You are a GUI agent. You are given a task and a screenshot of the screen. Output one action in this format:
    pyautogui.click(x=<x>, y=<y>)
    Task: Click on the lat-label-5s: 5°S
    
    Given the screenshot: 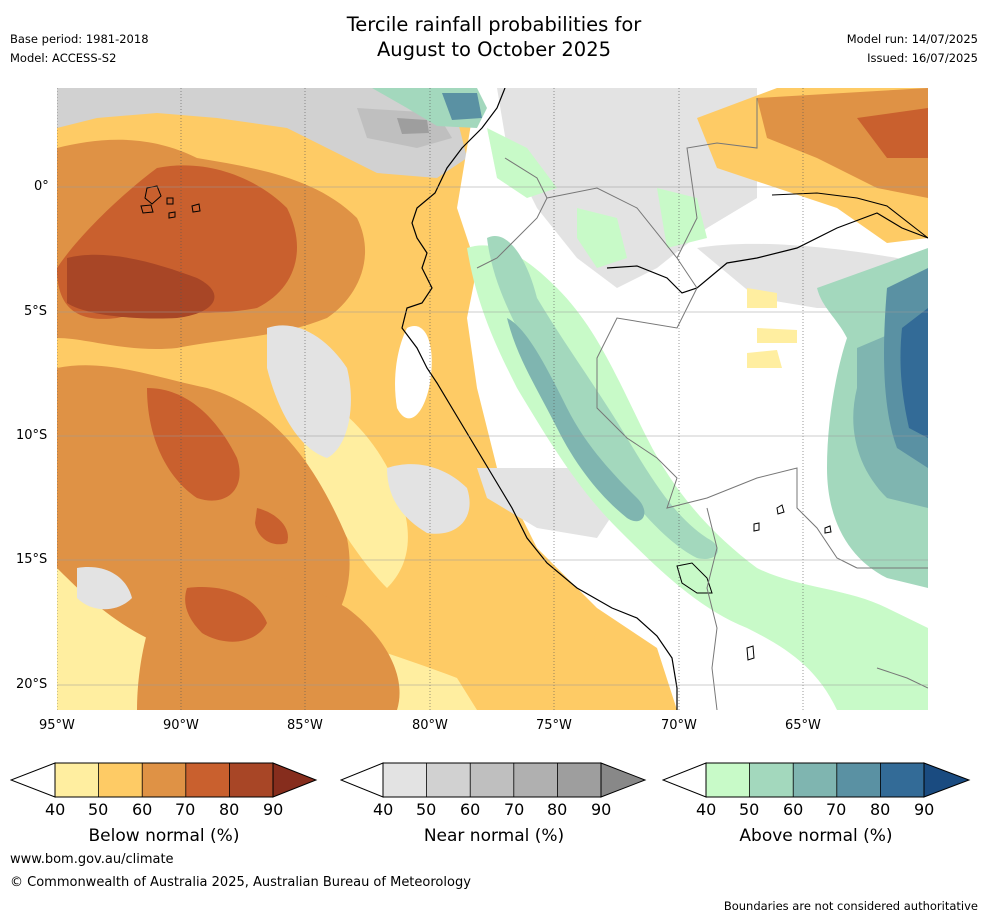 What is the action you would take?
    pyautogui.click(x=36, y=311)
    